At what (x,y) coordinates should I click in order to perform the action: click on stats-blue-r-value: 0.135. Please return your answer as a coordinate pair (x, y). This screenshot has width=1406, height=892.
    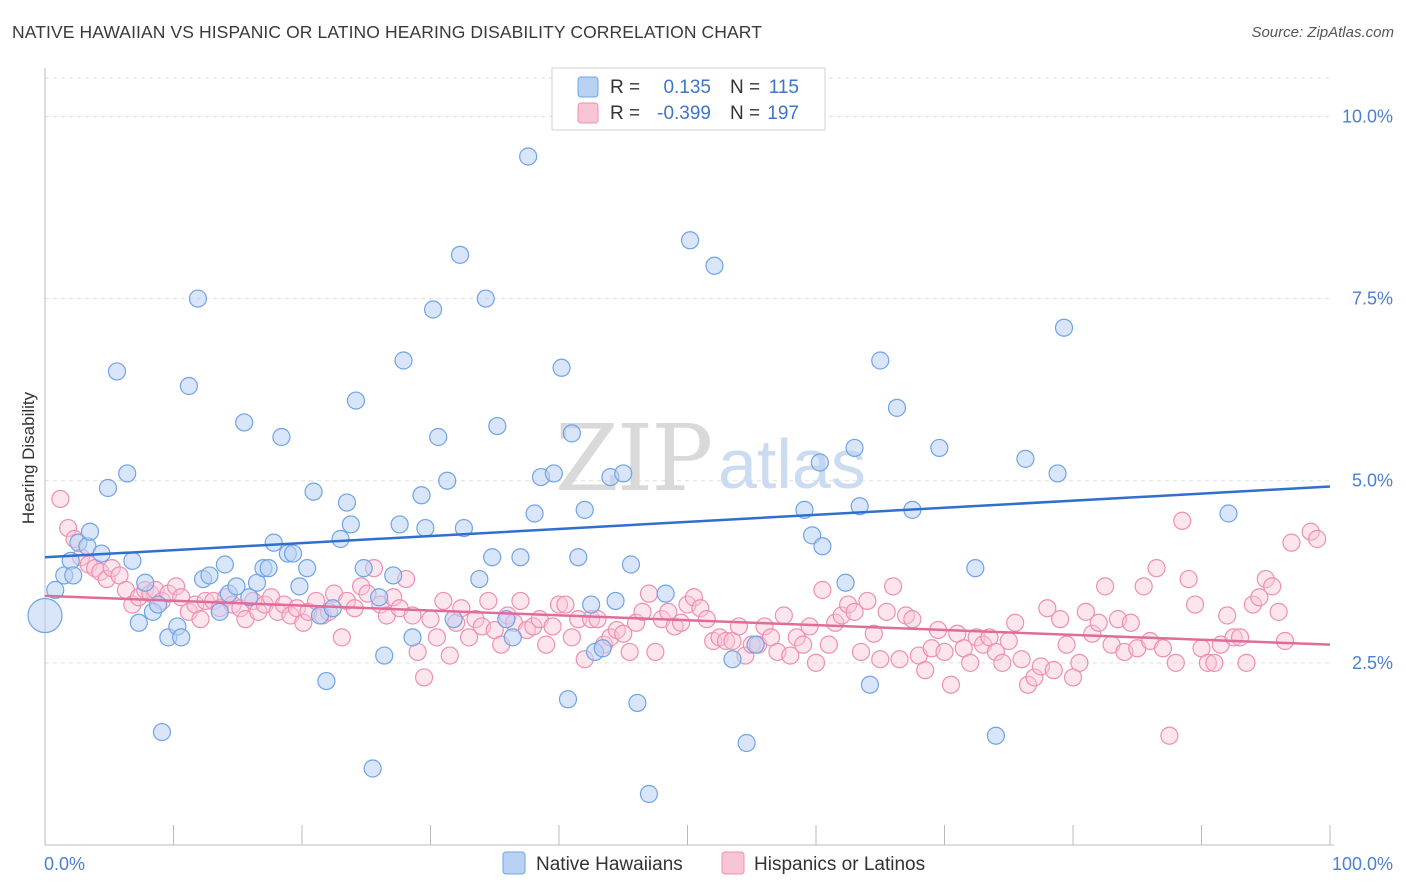
    Looking at the image, I should click on (687, 87).